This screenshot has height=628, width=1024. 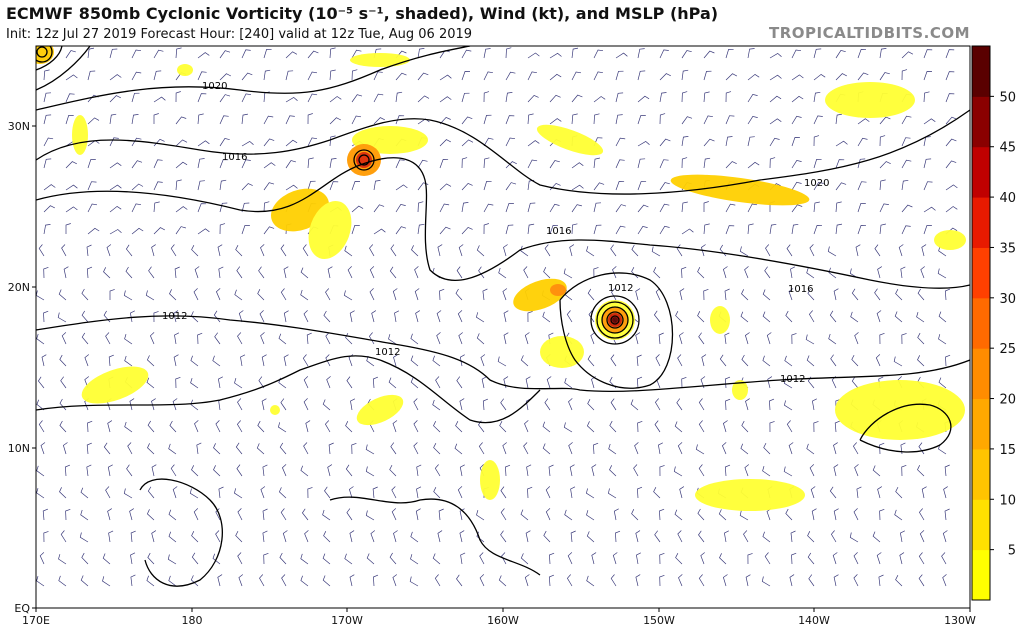 I want to click on colorbar-tick-label: 50, so click(x=1007, y=97).